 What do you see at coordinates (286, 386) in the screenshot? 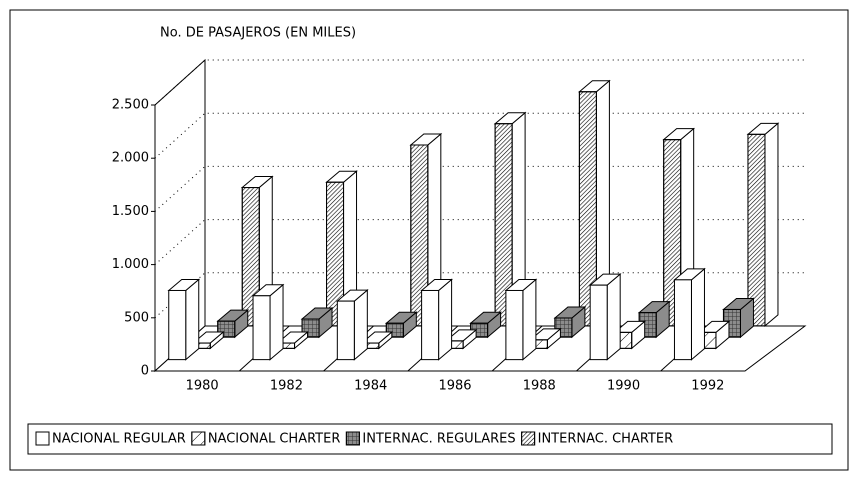
I see `x-tick-label: 1982` at bounding box center [286, 386].